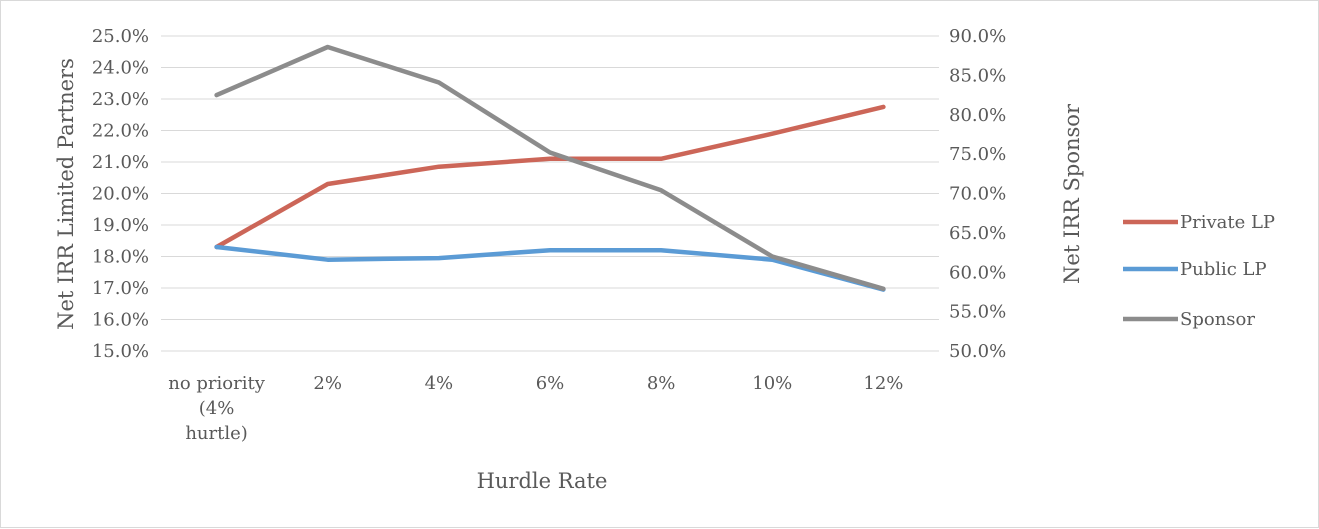  Describe the element at coordinates (439, 383) in the screenshot. I see `x-tick-label: 4%` at that location.